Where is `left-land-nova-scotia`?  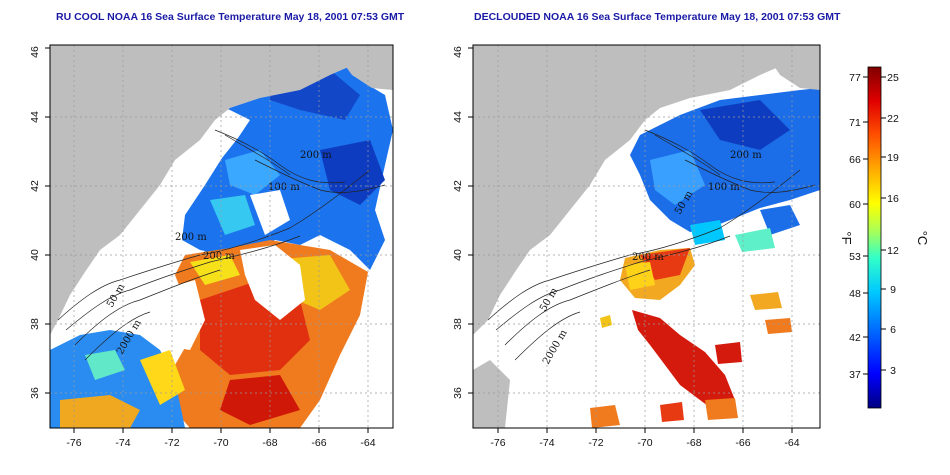 left-land-nova-scotia is located at coordinates (361, 67).